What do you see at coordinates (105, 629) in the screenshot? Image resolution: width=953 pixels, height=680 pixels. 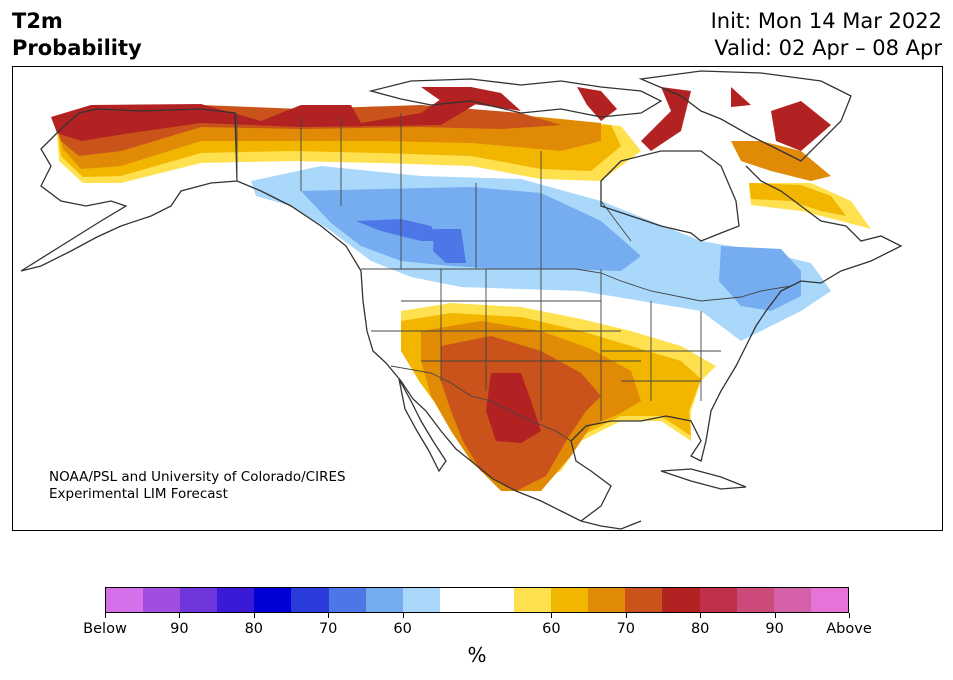 I see `colorbar-tick-label: Below` at bounding box center [105, 629].